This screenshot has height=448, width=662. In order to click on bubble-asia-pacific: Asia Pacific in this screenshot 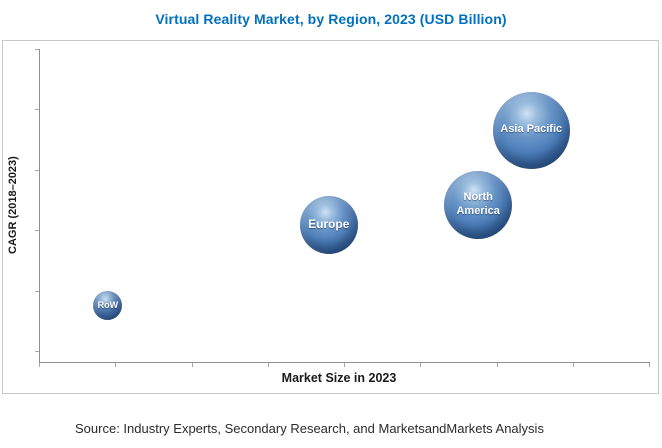, I will do `click(531, 130)`.